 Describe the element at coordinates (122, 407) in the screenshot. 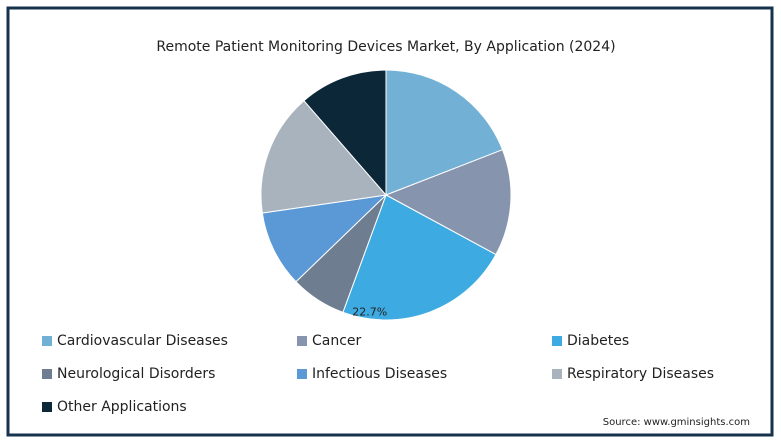

I see `legend-label: Other Applications` at that location.